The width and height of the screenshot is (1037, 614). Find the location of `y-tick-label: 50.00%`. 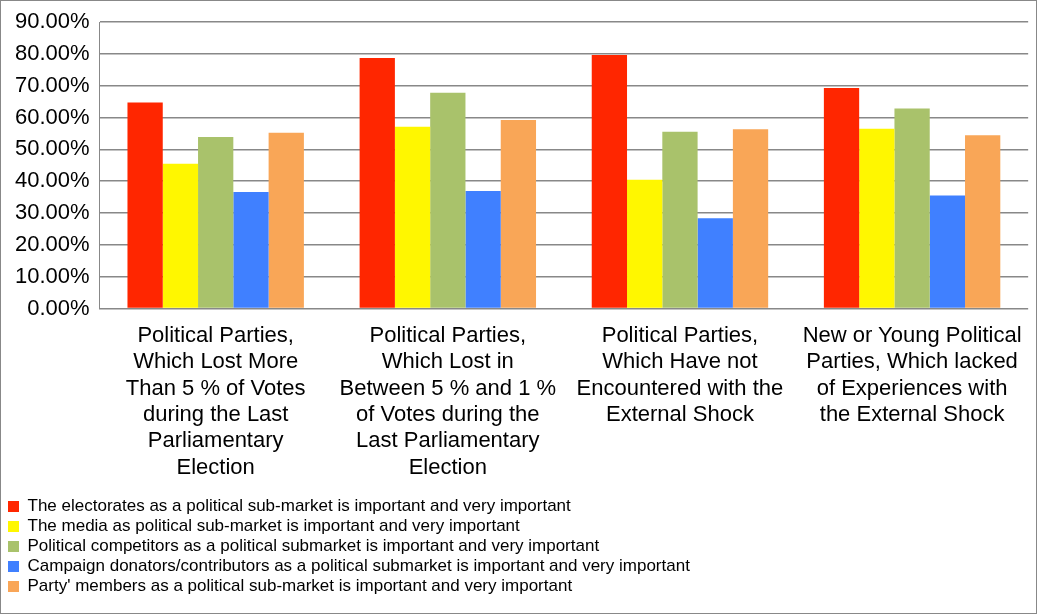

y-tick-label: 50.00% is located at coordinates (52, 148).